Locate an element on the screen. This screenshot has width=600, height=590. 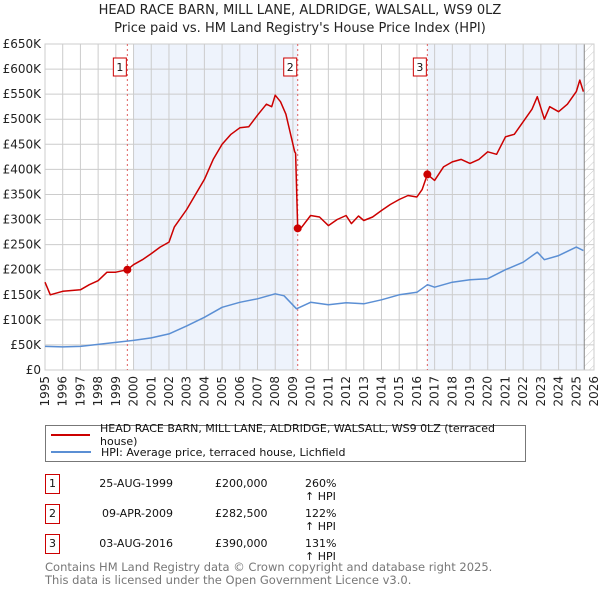
y-tick-label: £400K is located at coordinates (23, 169).